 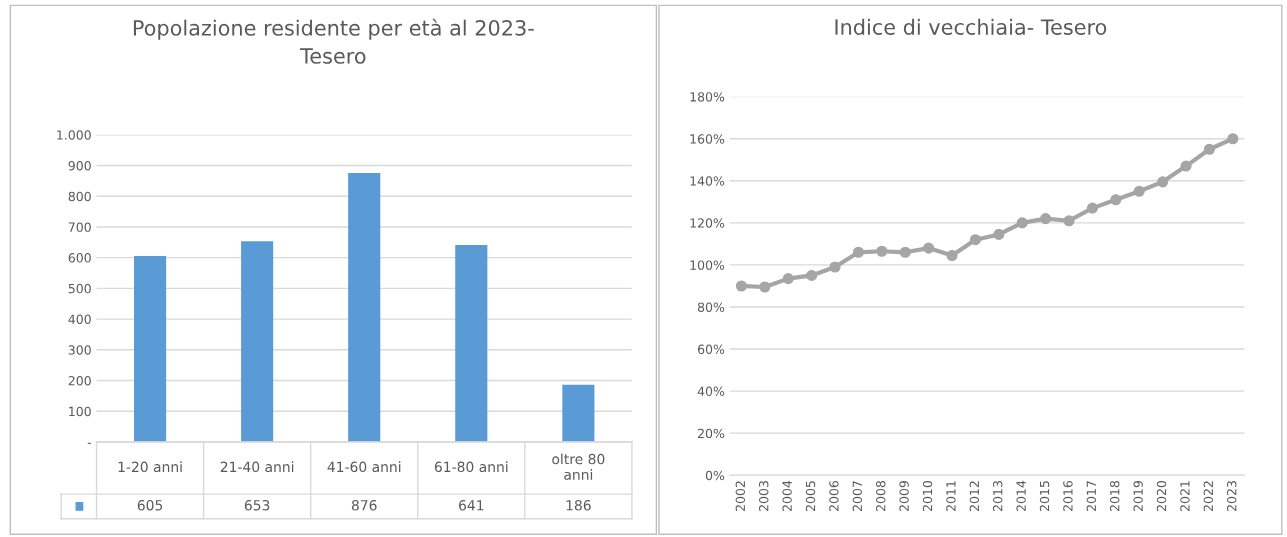 I want to click on y-tick-label: 20%, so click(x=711, y=433).